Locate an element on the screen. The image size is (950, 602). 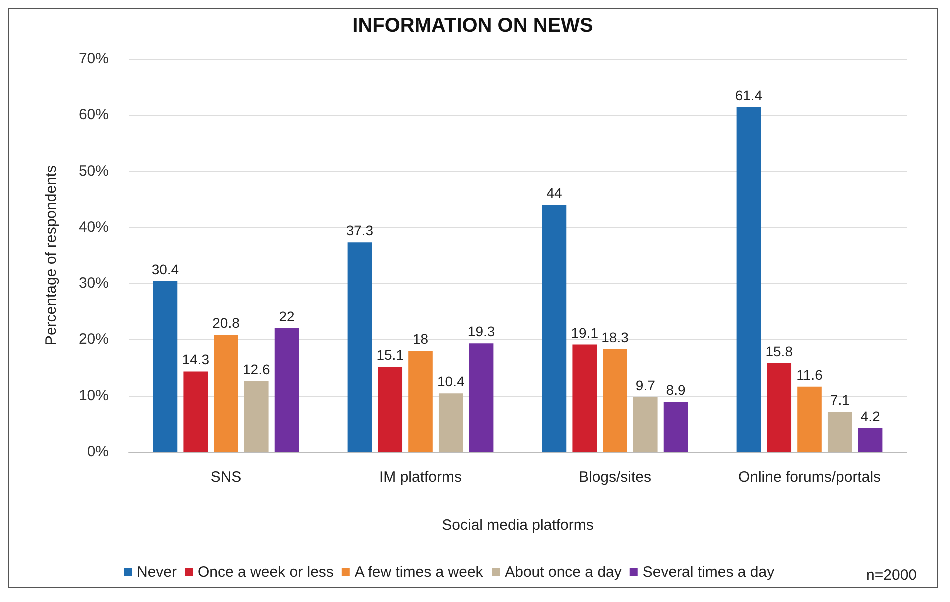
data-label: 12.6 is located at coordinates (256, 369).